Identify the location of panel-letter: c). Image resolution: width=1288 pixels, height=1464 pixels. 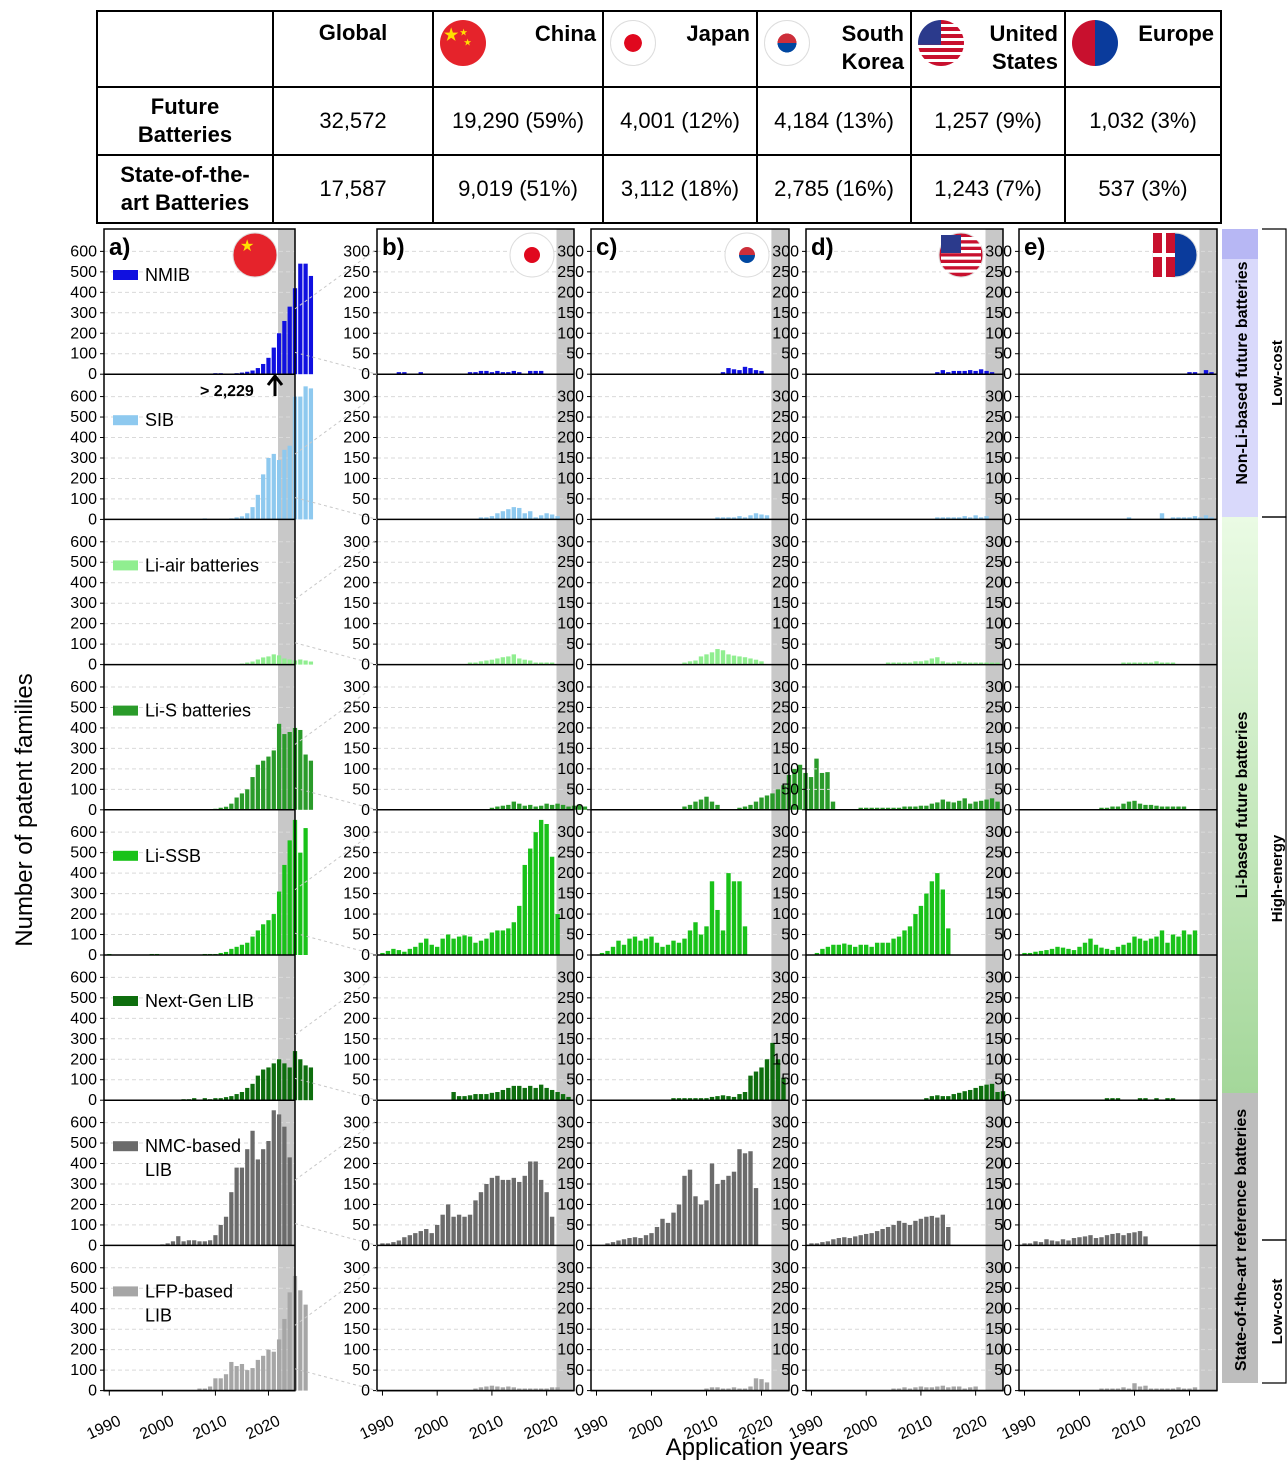
(606, 247).